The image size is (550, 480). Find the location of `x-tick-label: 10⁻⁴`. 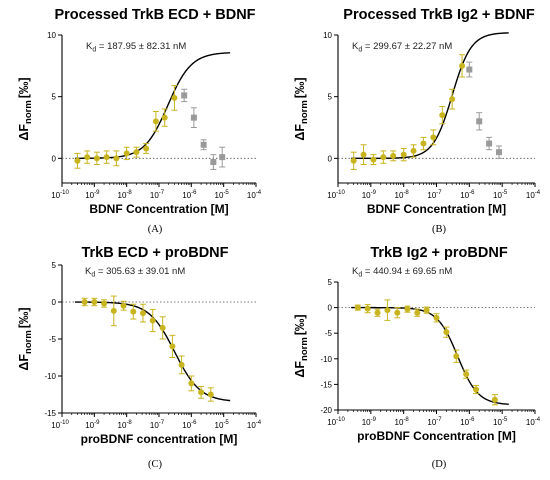

x-tick-label: 10⁻⁴ is located at coordinates (254, 195).